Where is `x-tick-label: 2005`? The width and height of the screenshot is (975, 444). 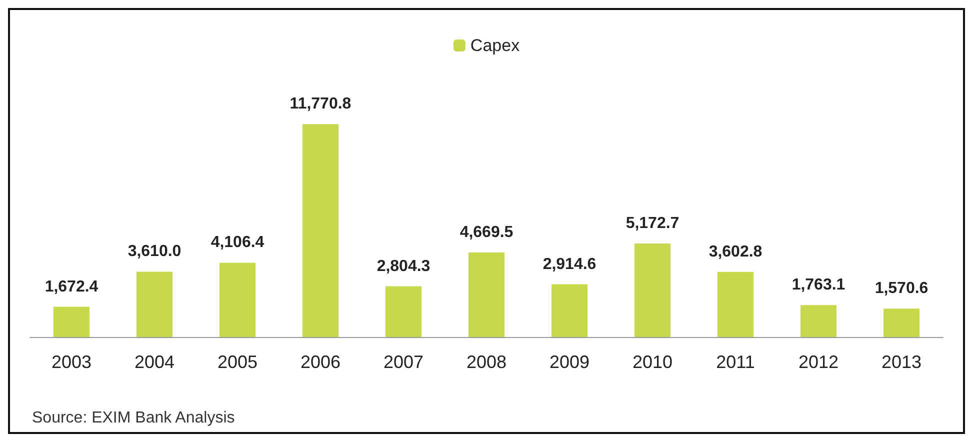
x-tick-label: 2005 is located at coordinates (237, 362).